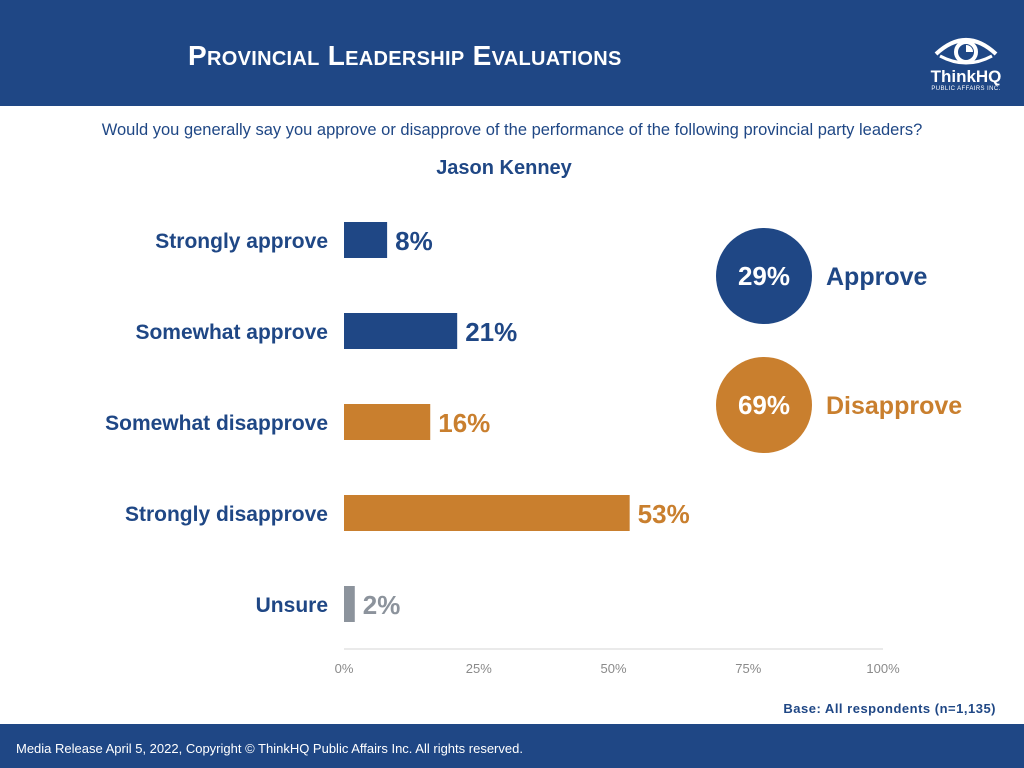 The height and width of the screenshot is (768, 1024). I want to click on bar-value-label: 21%, so click(491, 332).